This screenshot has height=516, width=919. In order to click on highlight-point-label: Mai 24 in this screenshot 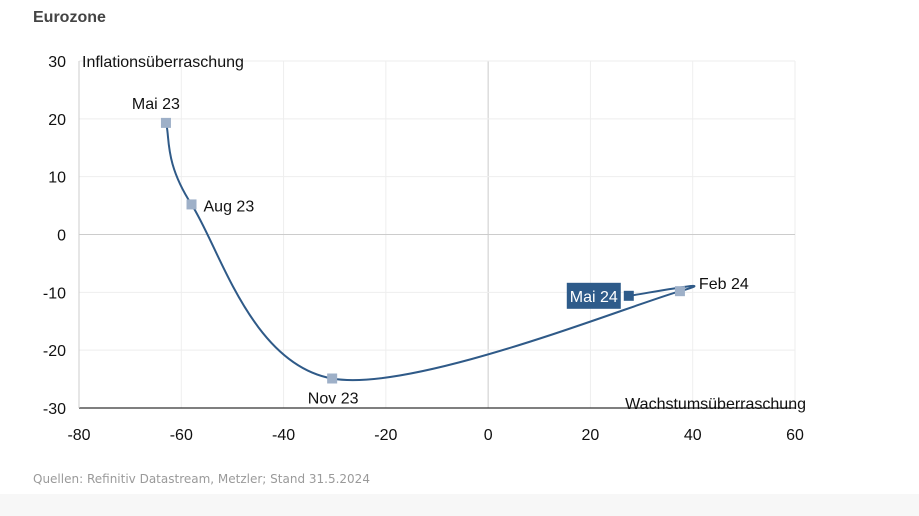, I will do `click(594, 297)`.